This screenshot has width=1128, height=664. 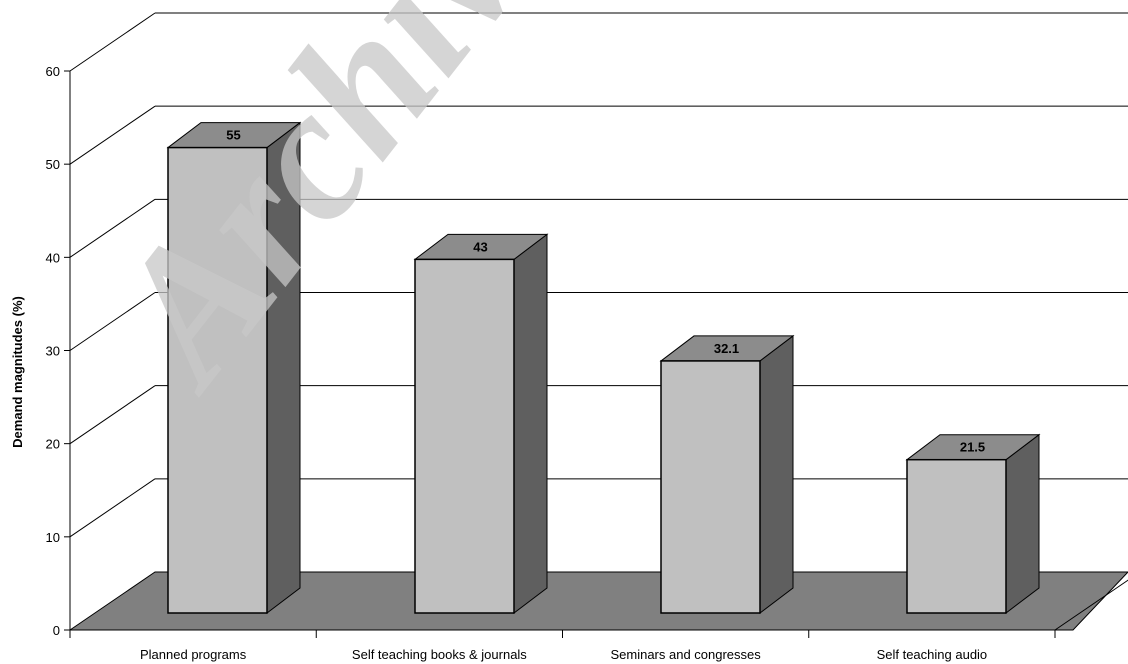 I want to click on bar-value-label: 43, so click(x=480, y=246).